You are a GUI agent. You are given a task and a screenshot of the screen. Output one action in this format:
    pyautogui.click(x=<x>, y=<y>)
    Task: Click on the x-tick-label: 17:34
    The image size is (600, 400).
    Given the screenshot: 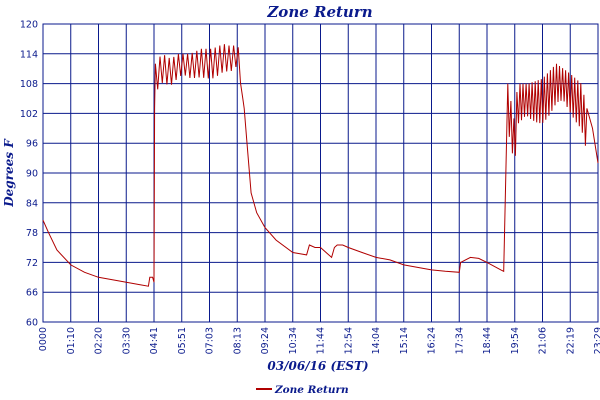 What is the action you would take?
    pyautogui.click(x=459, y=340)
    